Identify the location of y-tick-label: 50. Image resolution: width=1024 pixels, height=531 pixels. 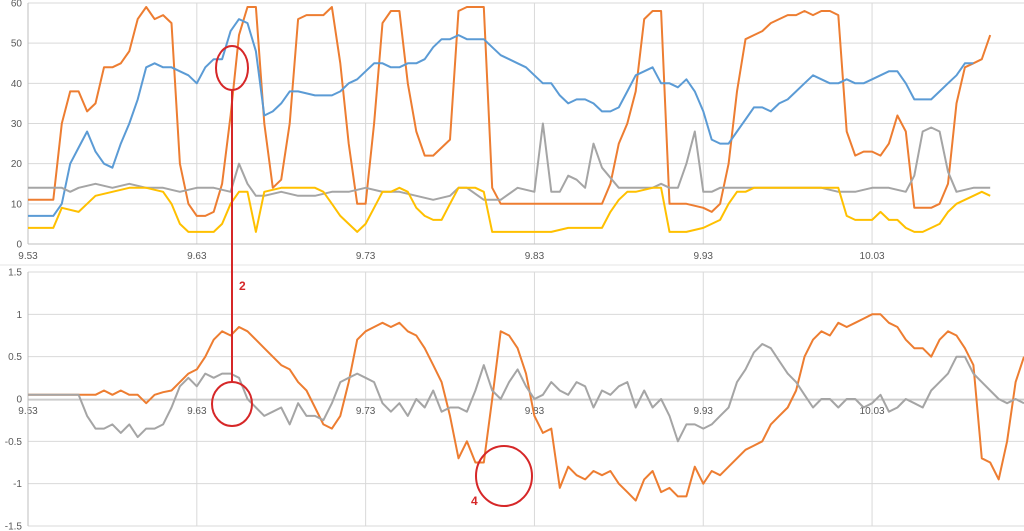
(17, 44).